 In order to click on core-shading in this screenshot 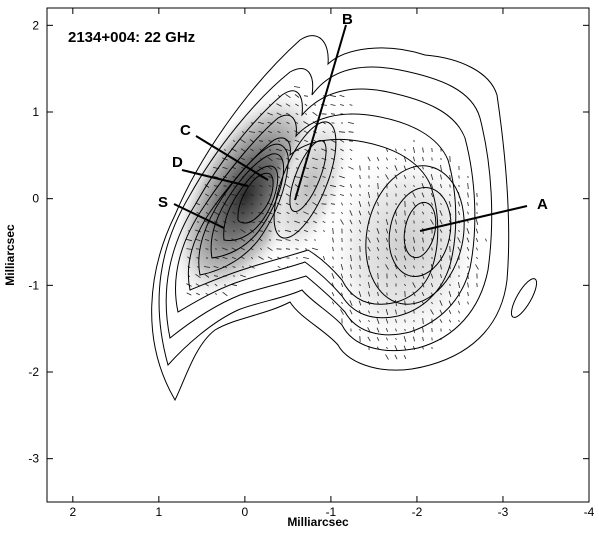, I will do `click(246, 195)`.